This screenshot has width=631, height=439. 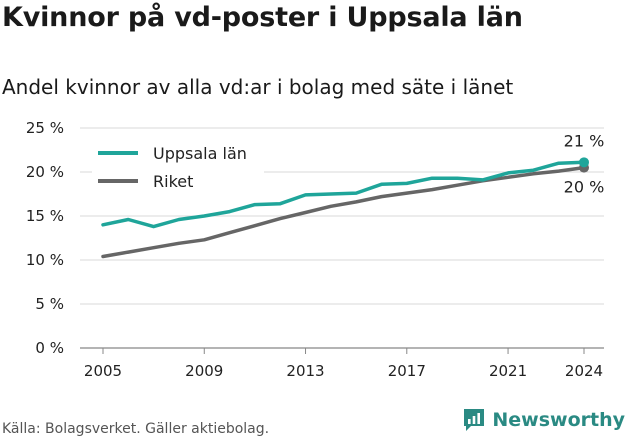 What do you see at coordinates (103, 371) in the screenshot?
I see `x-tick-label: 2005` at bounding box center [103, 371].